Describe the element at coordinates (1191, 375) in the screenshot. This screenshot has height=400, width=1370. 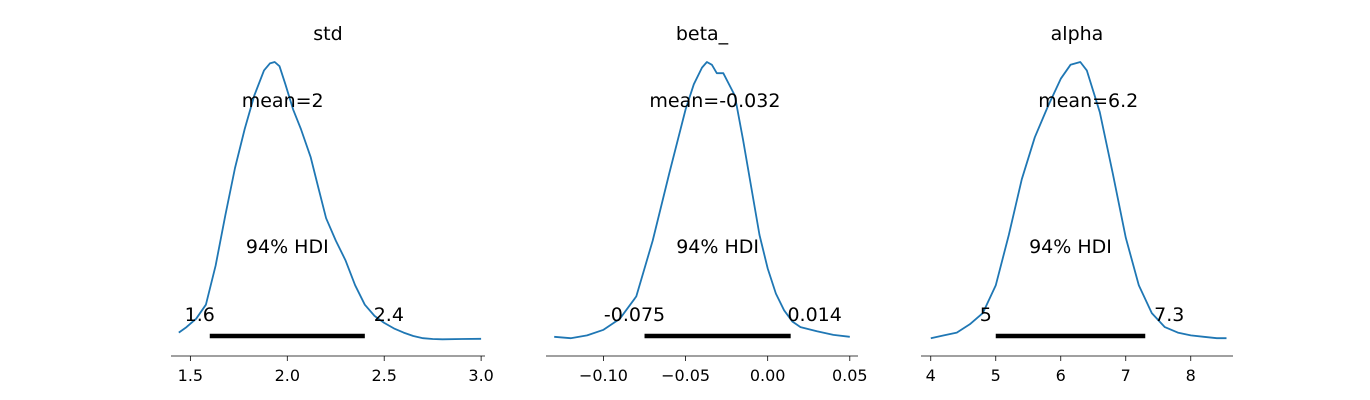
I see `x-tick-label: 8` at that location.